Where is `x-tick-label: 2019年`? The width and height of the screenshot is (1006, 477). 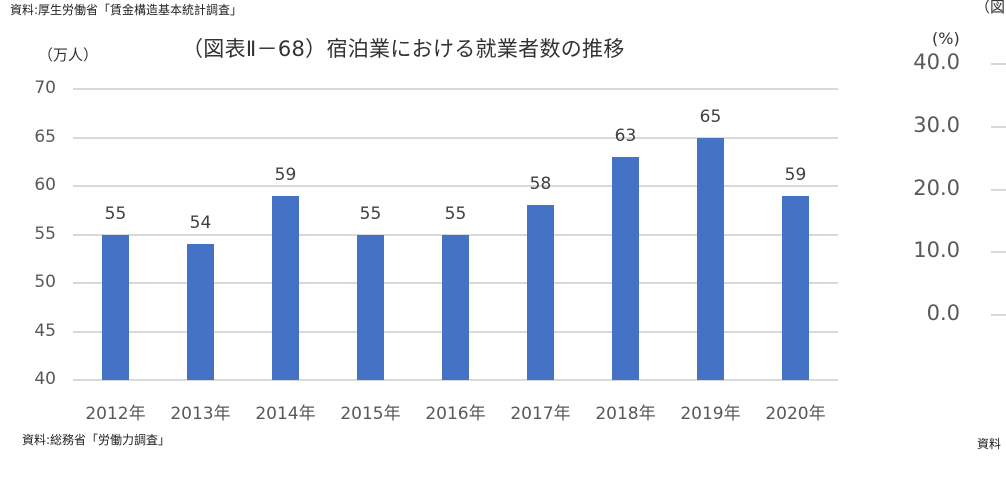
x-tick-label: 2019年 is located at coordinates (710, 414).